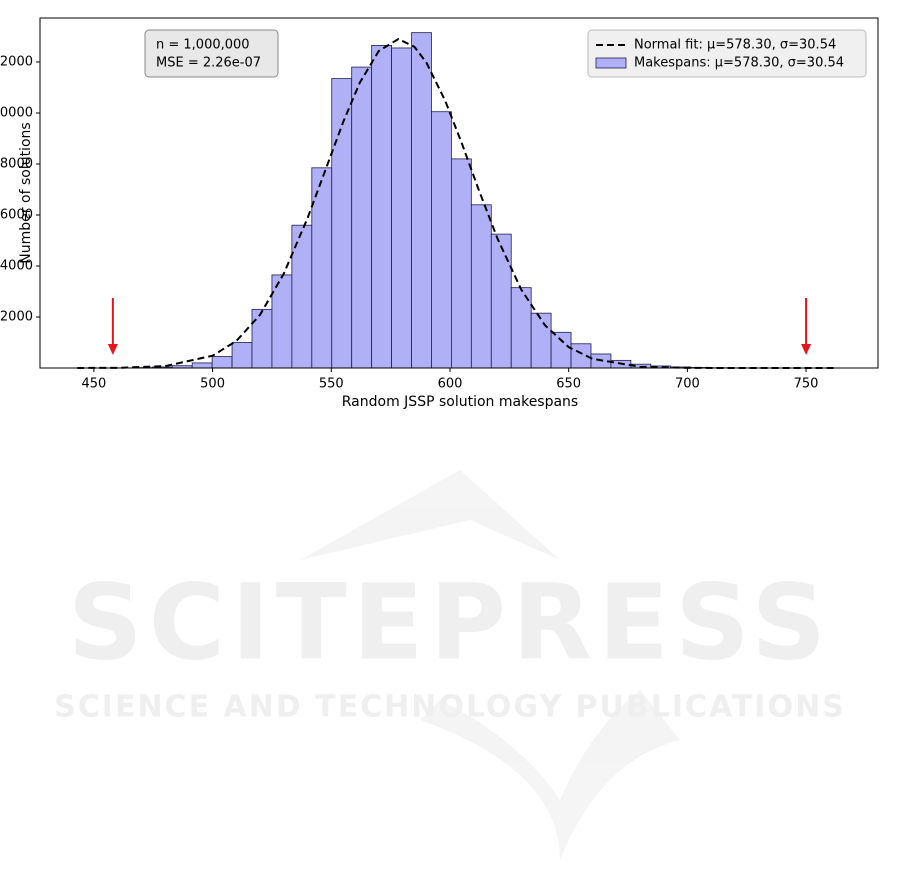  I want to click on x-tick-label: 500, so click(212, 384).